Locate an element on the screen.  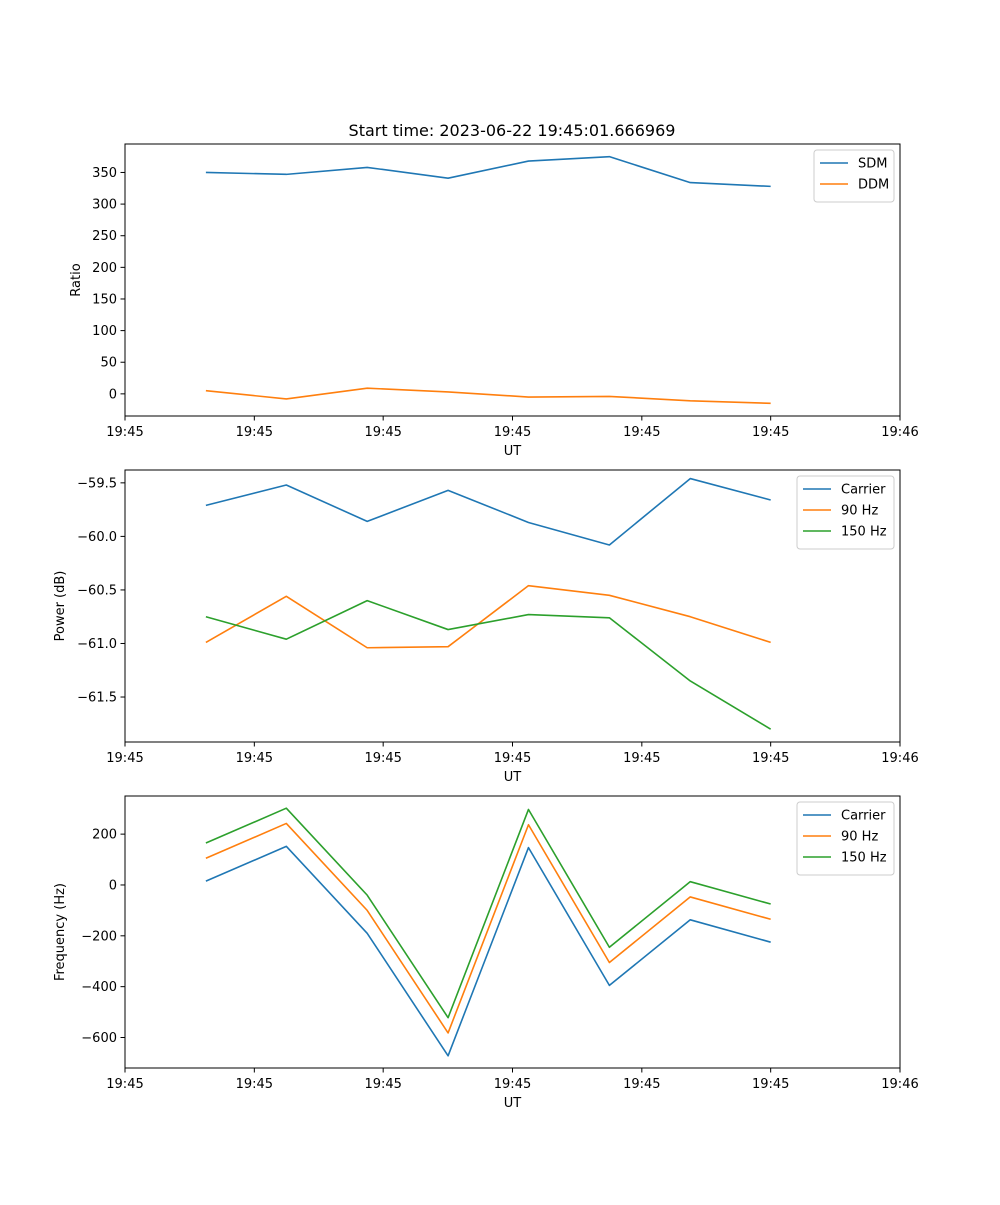
legend-label: DDM is located at coordinates (873, 185).